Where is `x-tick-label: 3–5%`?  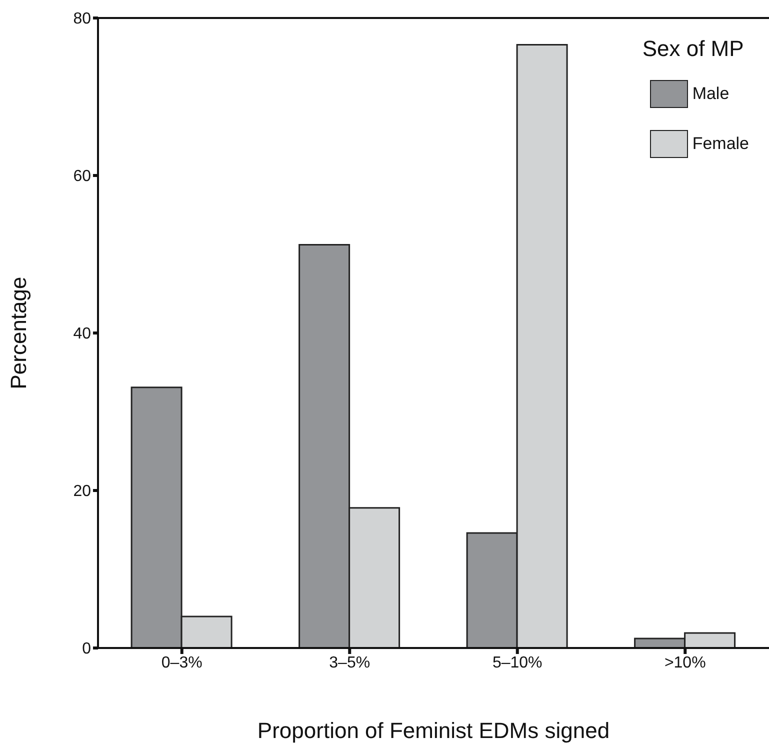 x-tick-label: 3–5% is located at coordinates (349, 663).